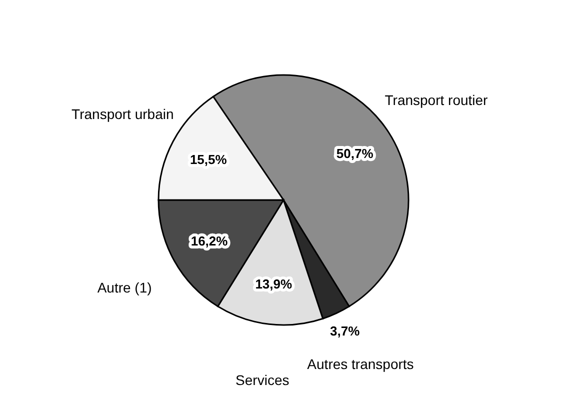 The height and width of the screenshot is (400, 567). Describe the element at coordinates (345, 330) in the screenshot. I see `data-label: 3,7%` at that location.